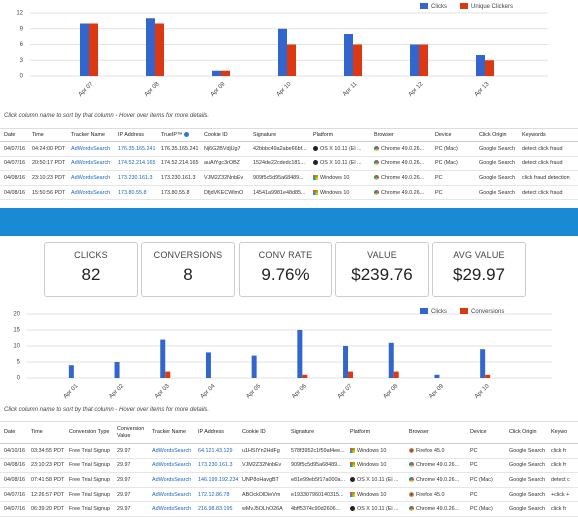 Image resolution: width=578 pixels, height=518 pixels. What do you see at coordinates (187, 134) in the screenshot?
I see `help-icon` at bounding box center [187, 134].